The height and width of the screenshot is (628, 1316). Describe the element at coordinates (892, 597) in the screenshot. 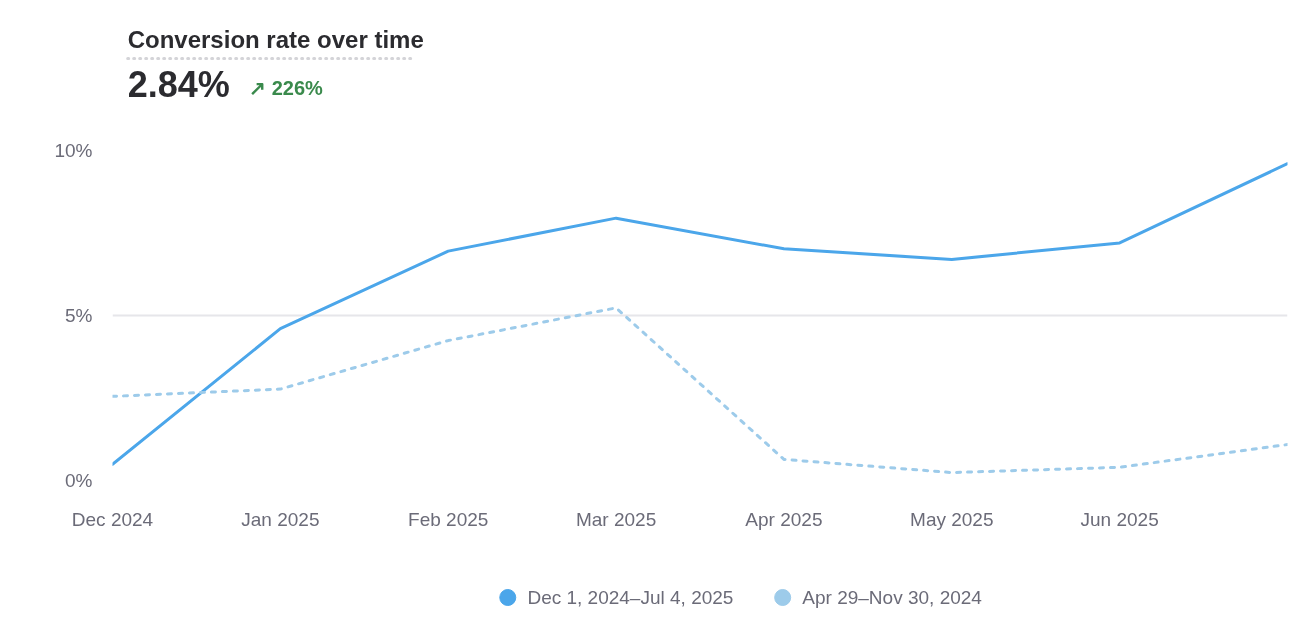

I see `legend-label: Apr 29–Nov 30, 2024` at that location.